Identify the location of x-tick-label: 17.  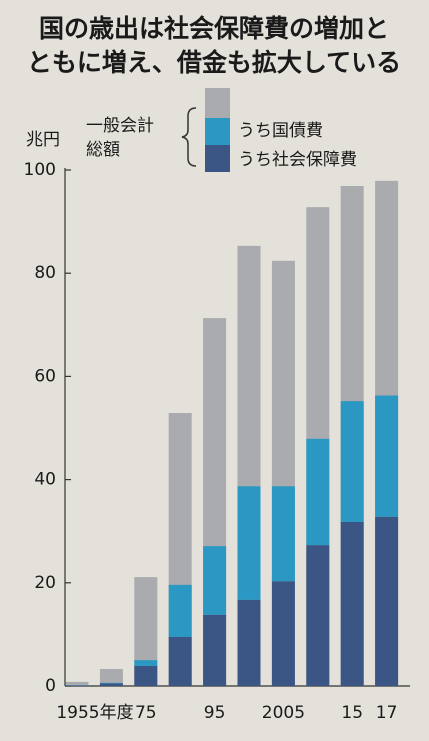
(387, 713).